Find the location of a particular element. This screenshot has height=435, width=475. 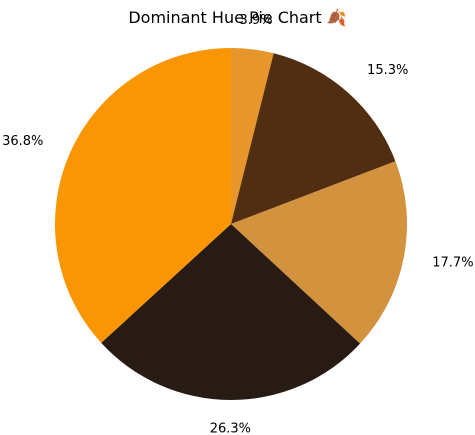

slice-label-3: 26.3% is located at coordinates (230, 428).